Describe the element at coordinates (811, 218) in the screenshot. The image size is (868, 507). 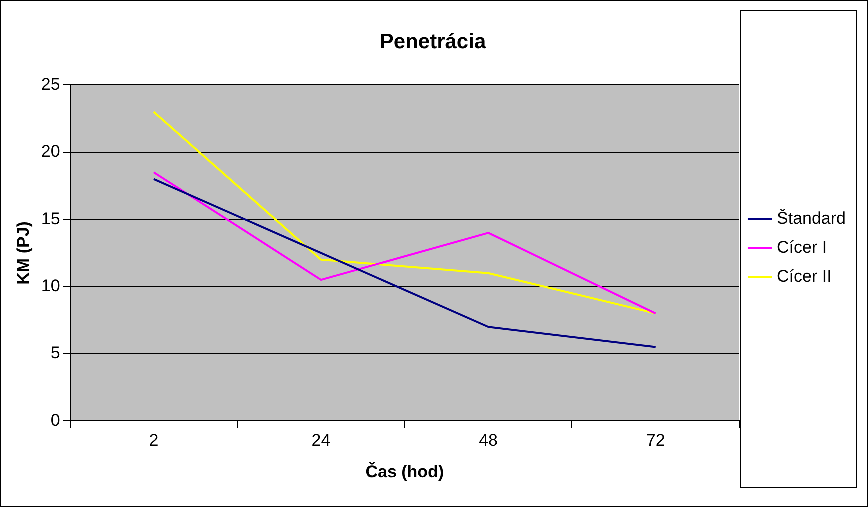
I see `legend-label: Štandard` at that location.